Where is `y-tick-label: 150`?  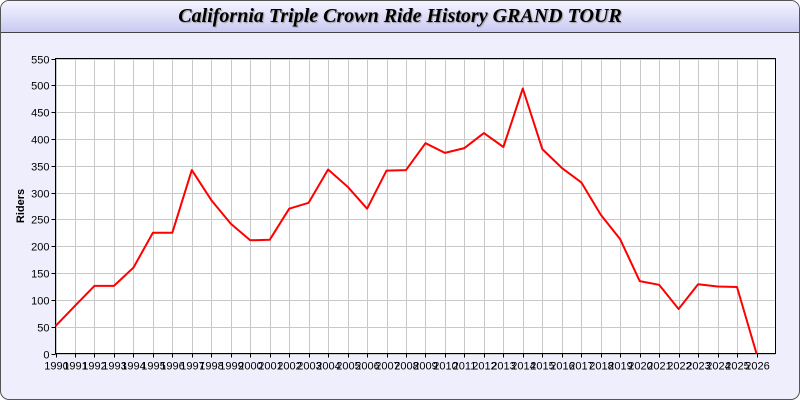 y-tick-label: 150 is located at coordinates (40, 275).